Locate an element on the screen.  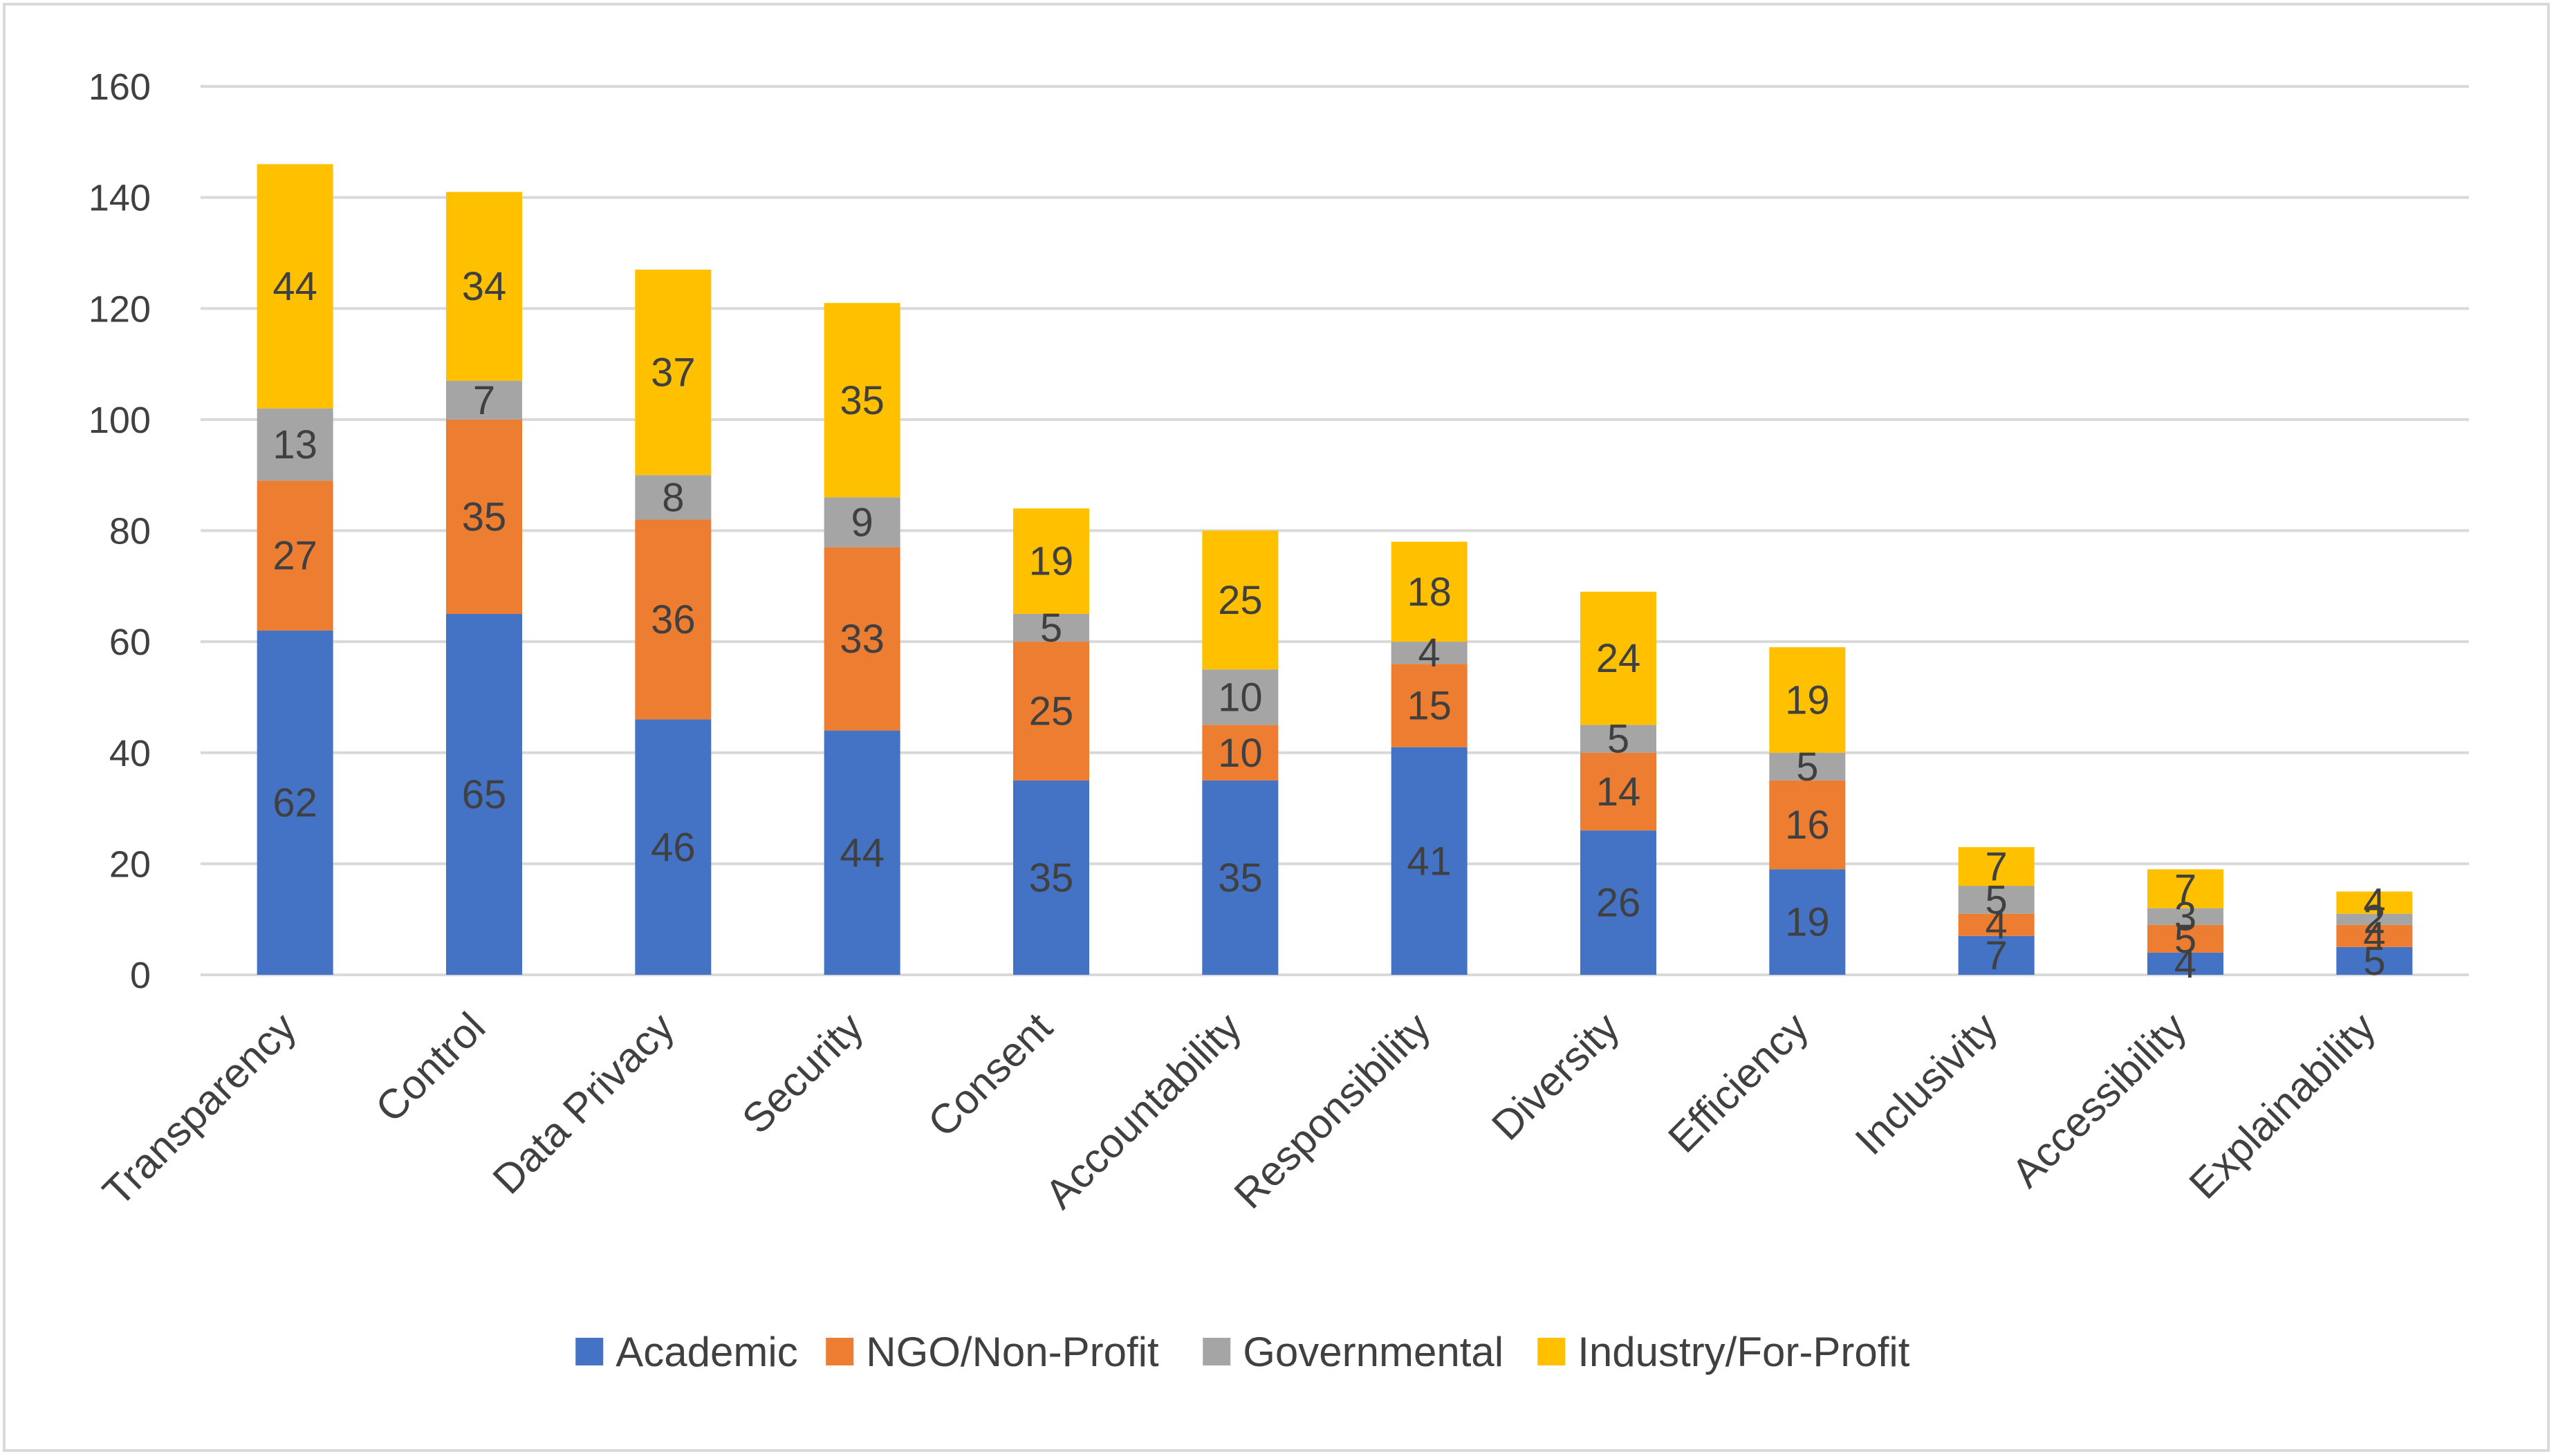
category-label-accessibility: Accessibility is located at coordinates (2099, 1100).